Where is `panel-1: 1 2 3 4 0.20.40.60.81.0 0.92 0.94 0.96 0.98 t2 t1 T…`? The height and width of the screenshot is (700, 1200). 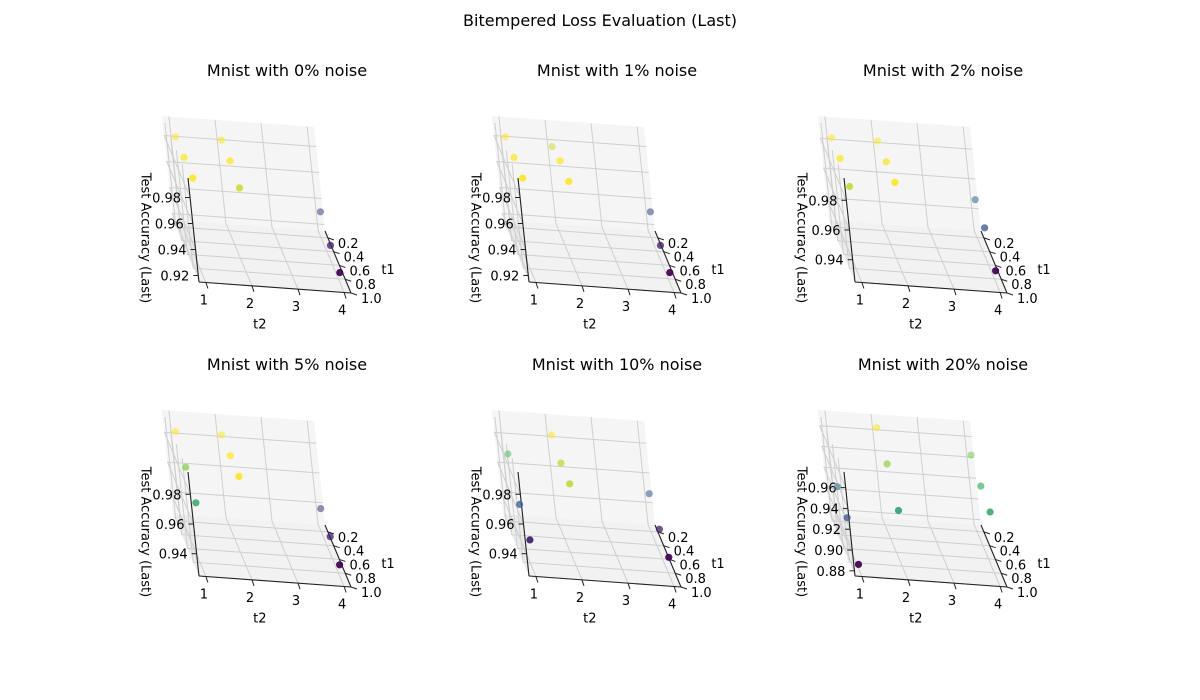
panel-1: 1 2 3 4 0.20.40.60.81.0 0.92 0.94 0.96 0.98 t2 t1 T… is located at coordinates (596, 196).